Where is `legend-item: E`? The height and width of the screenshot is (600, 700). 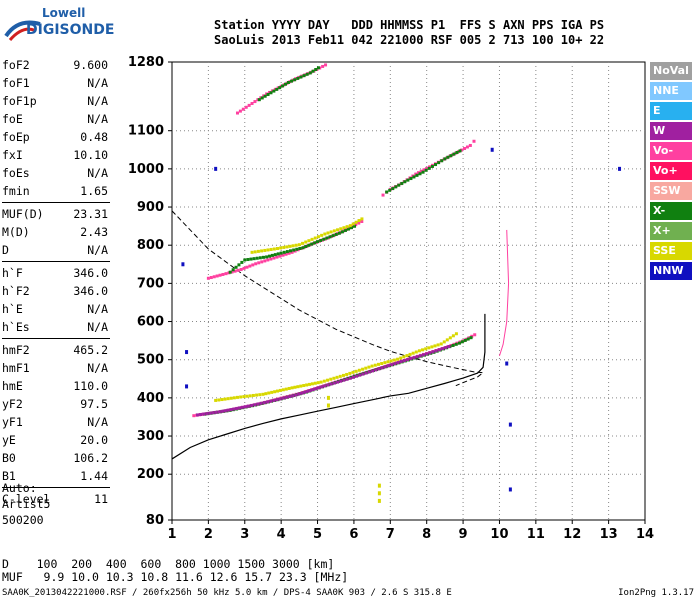 legend-item: E is located at coordinates (671, 111).